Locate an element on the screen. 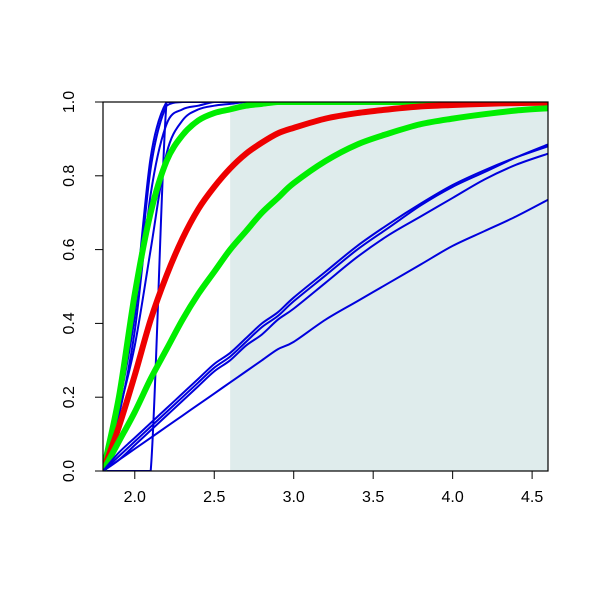  x-tick-label-4: 4.0 is located at coordinates (453, 497).